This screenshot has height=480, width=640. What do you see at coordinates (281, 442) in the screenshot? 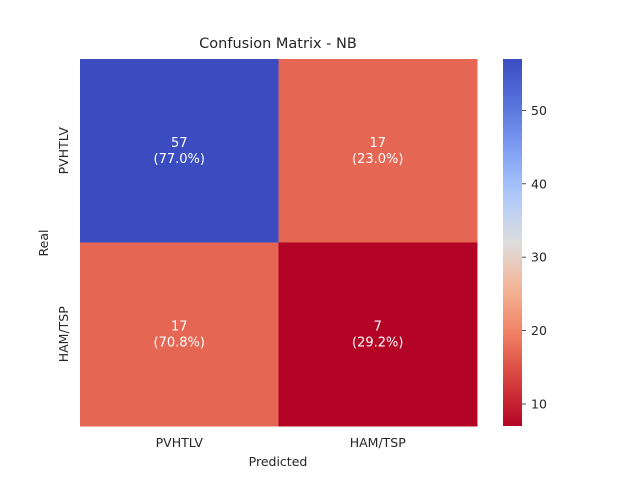
I see `x-tick-labels: PVHTLV HAM/TSP` at bounding box center [281, 442].